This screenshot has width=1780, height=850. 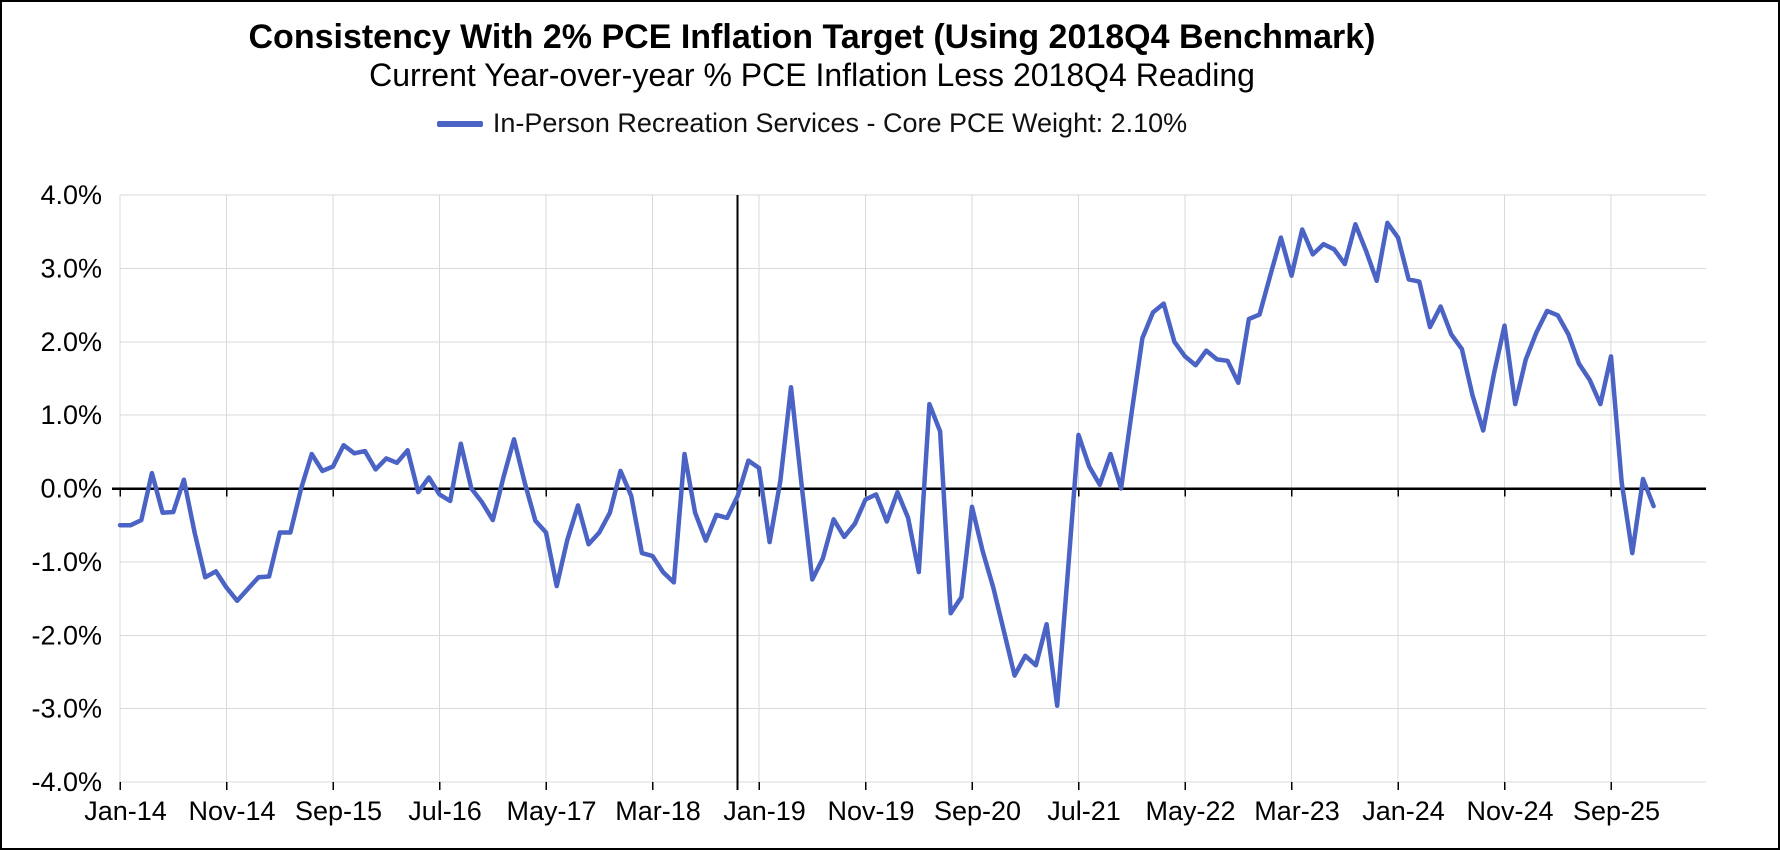 What do you see at coordinates (71, 489) in the screenshot?
I see `y-tick-label: 0.0%` at bounding box center [71, 489].